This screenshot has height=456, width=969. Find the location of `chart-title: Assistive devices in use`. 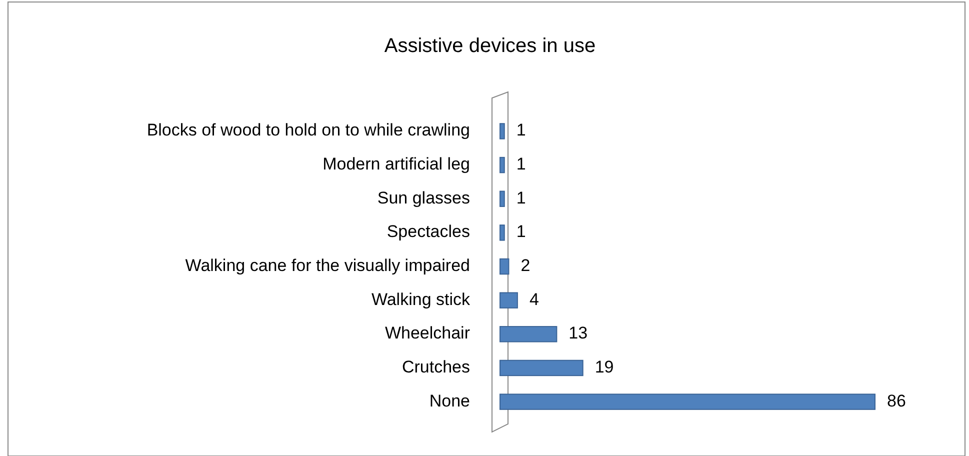

chart-title: Assistive devices in use is located at coordinates (490, 46).